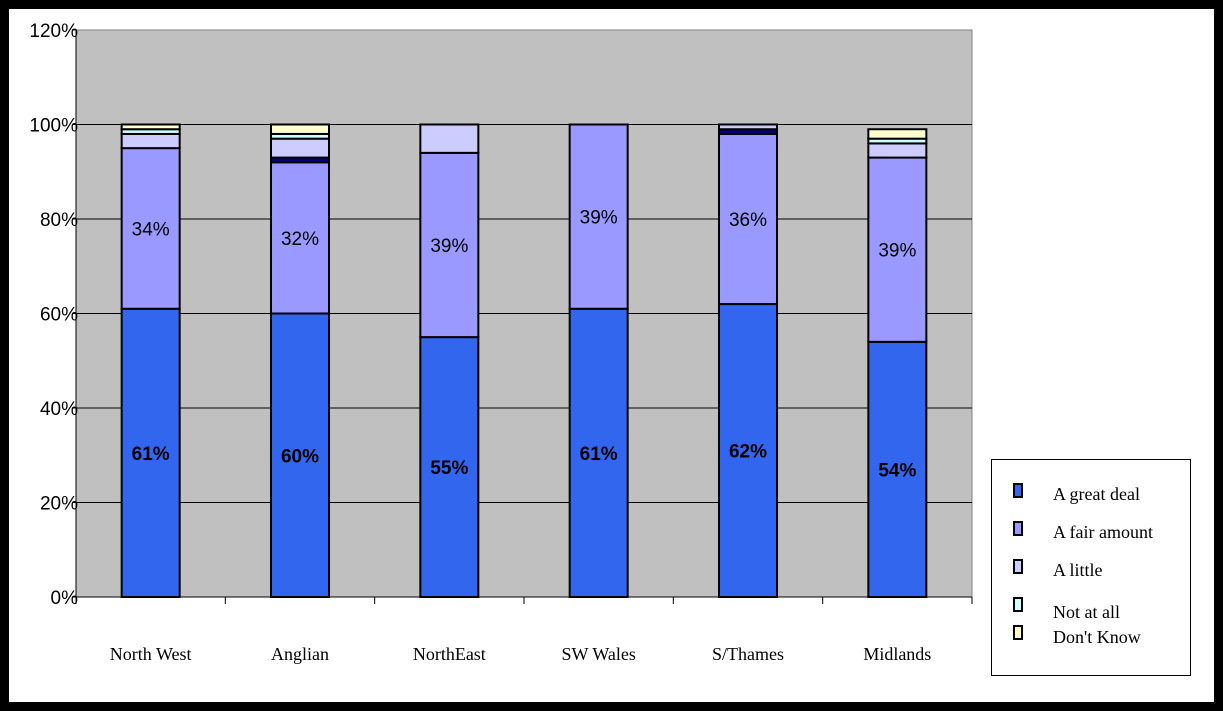 The image size is (1223, 711). Describe the element at coordinates (151, 654) in the screenshot. I see `x-category-label: North West` at that location.